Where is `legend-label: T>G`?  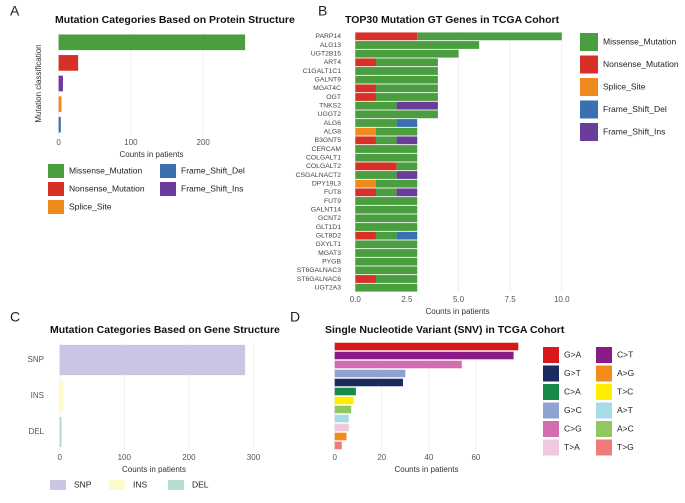
legend-label: T>G is located at coordinates (625, 447).